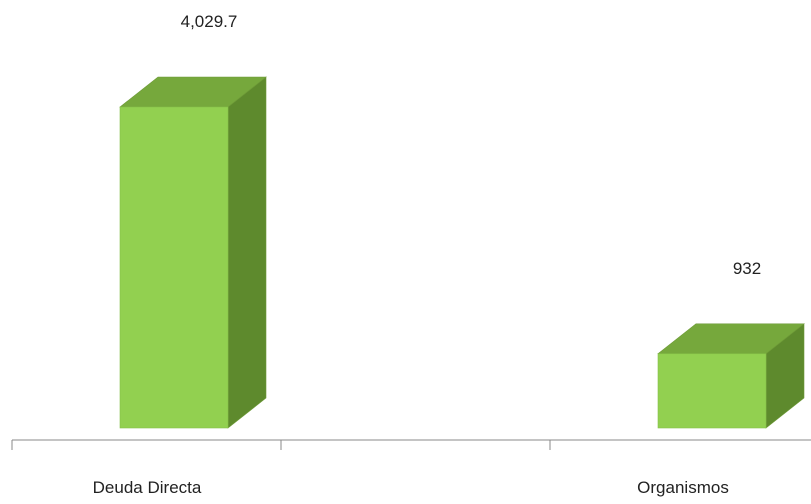 This screenshot has height=504, width=811. I want to click on x-axis, so click(411, 444).